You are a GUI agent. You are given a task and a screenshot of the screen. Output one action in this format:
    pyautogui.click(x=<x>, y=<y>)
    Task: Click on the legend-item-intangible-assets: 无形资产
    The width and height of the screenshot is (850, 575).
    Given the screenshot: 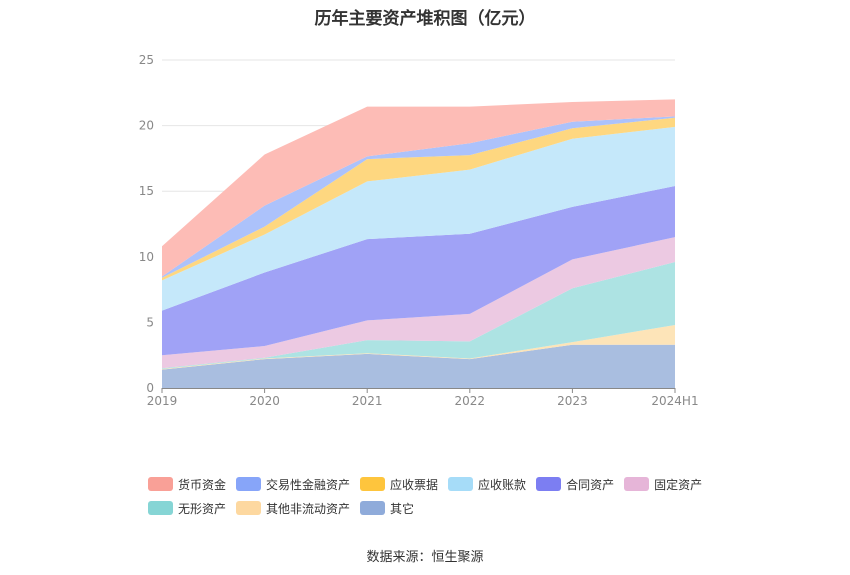 What is the action you would take?
    pyautogui.click(x=187, y=508)
    